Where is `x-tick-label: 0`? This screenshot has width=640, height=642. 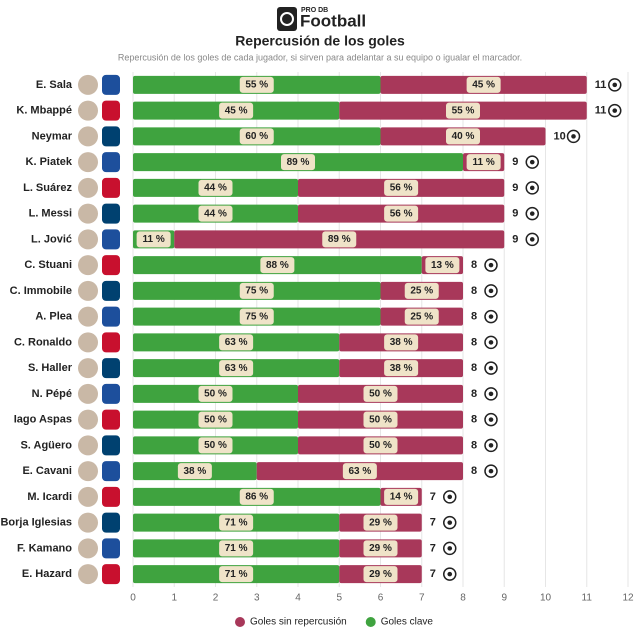 x-tick-label: 0 is located at coordinates (133, 598).